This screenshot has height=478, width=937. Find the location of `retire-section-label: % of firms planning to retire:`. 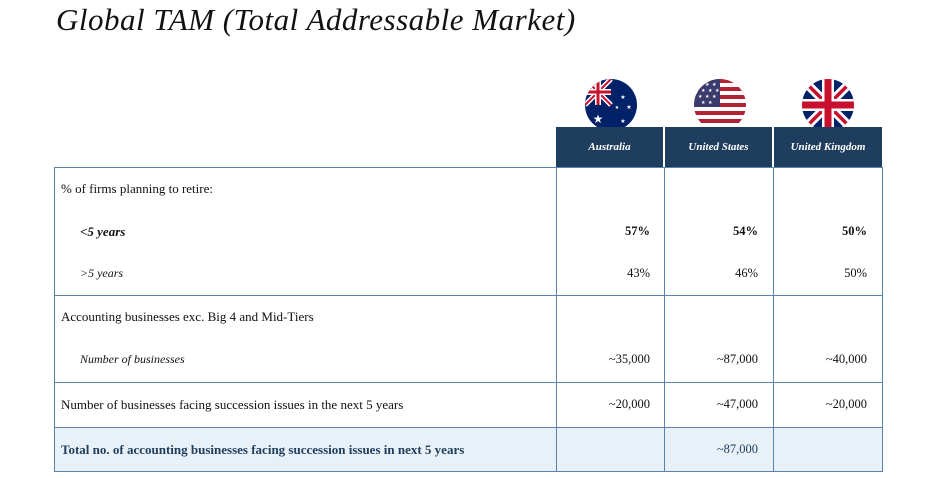

retire-section-label: % of firms planning to retire: is located at coordinates (137, 188).